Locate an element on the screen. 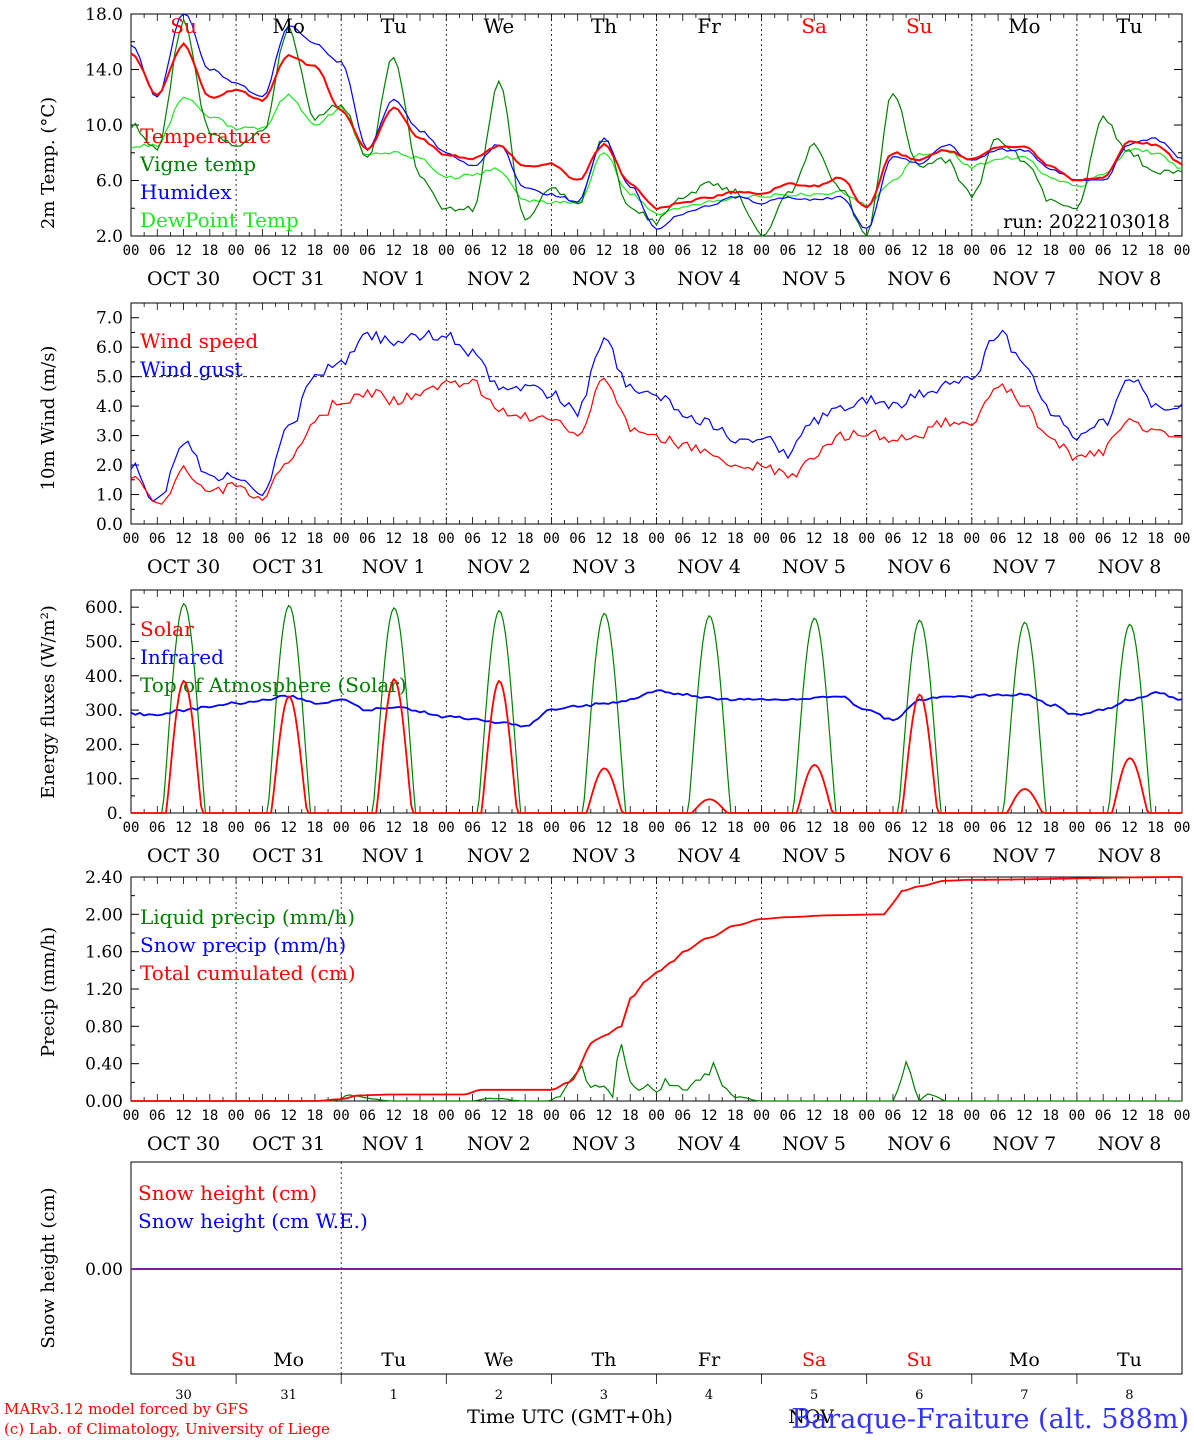  x-date-label: NOV 1 is located at coordinates (394, 567).